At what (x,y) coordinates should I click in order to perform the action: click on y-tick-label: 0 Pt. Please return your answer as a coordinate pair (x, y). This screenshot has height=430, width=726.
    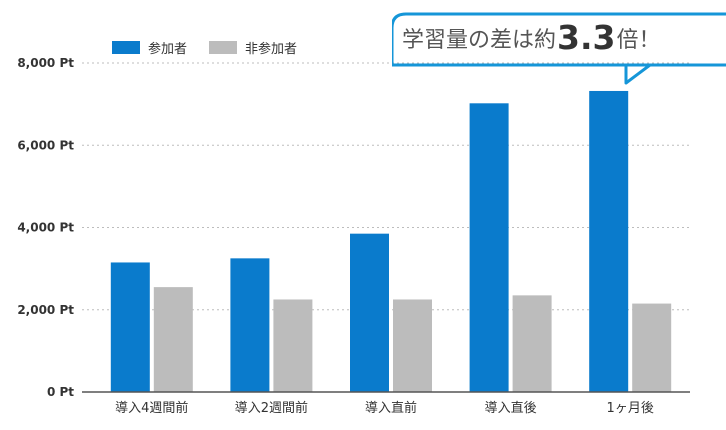
    Looking at the image, I should click on (60, 392).